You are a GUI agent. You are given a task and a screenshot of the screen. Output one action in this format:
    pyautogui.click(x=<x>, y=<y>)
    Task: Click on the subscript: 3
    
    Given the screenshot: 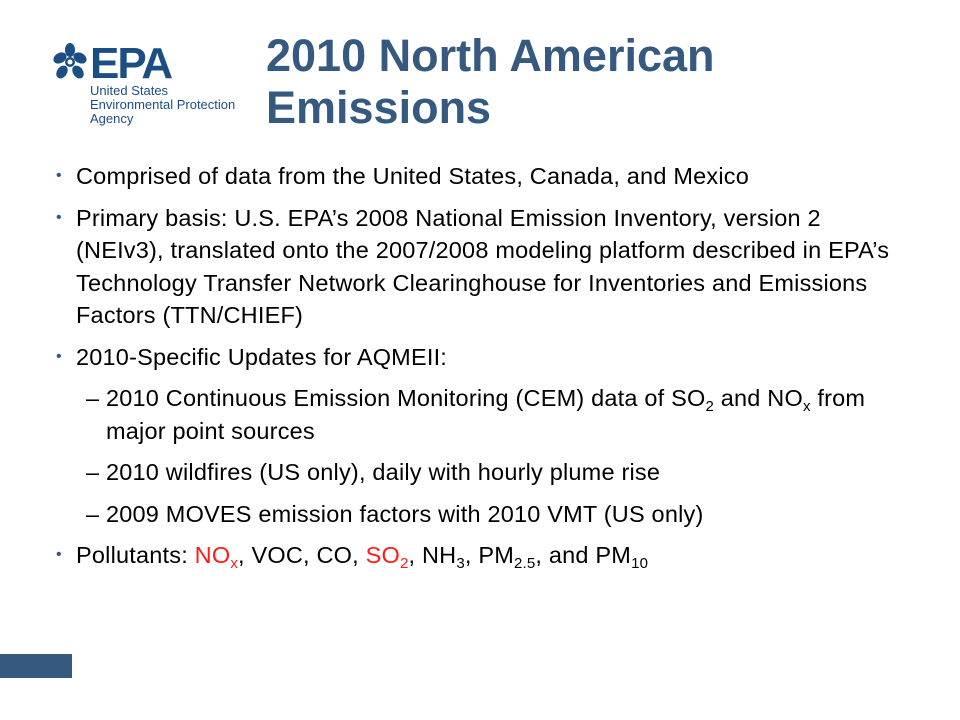 What is the action you would take?
    pyautogui.click(x=460, y=563)
    